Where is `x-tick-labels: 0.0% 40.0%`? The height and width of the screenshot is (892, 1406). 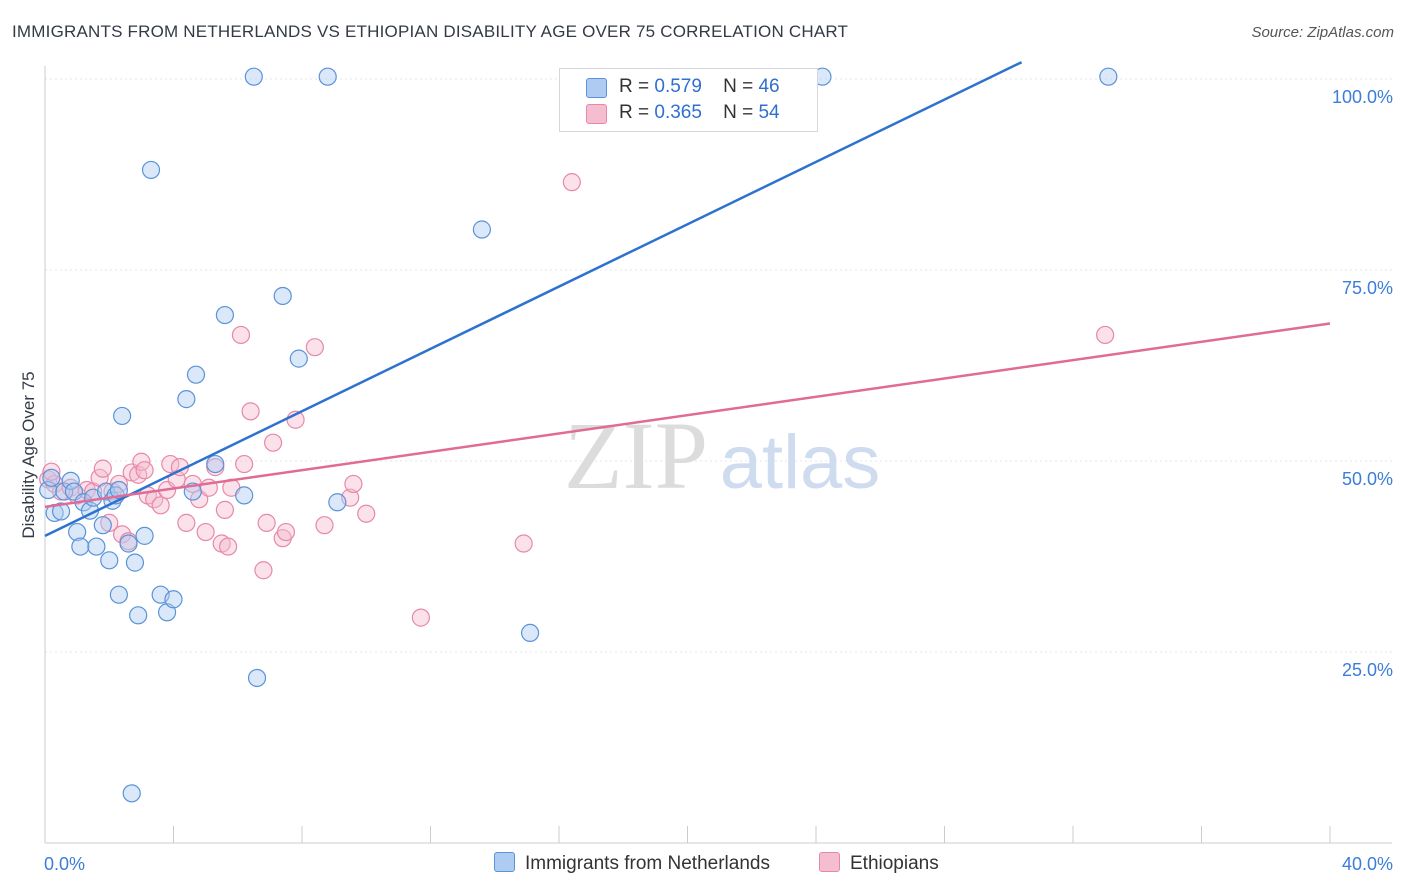
x-tick-labels: 0.0% 40.0% is located at coordinates (718, 864).